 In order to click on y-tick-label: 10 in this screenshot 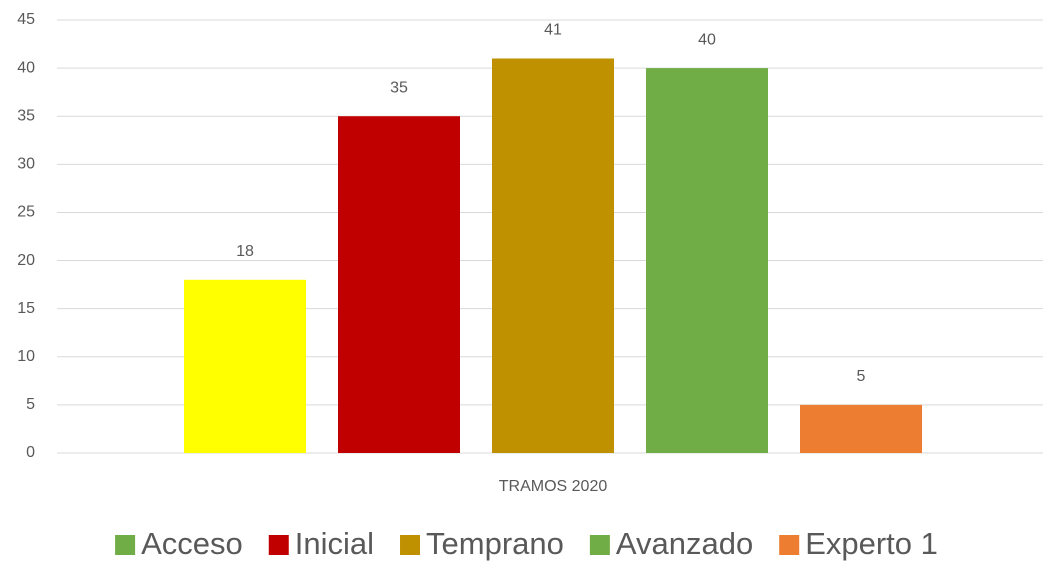, I will do `click(26, 356)`.